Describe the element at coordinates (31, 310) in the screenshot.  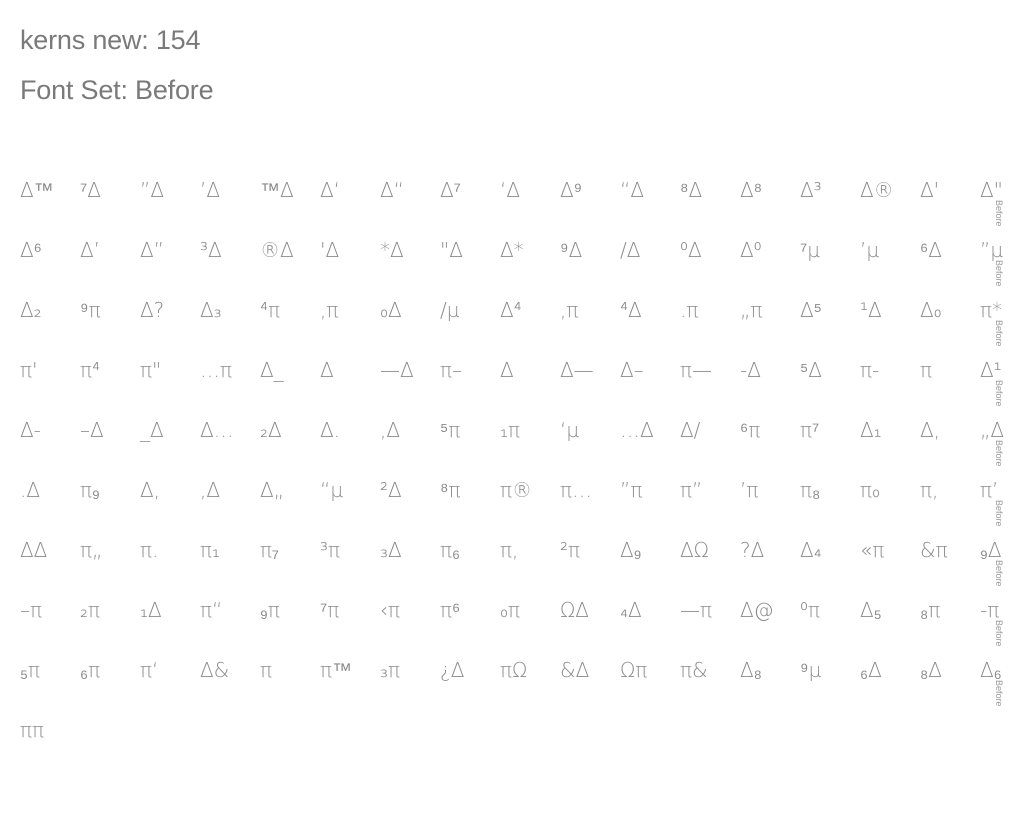
I see `kern-pair: Δ₂` at that location.